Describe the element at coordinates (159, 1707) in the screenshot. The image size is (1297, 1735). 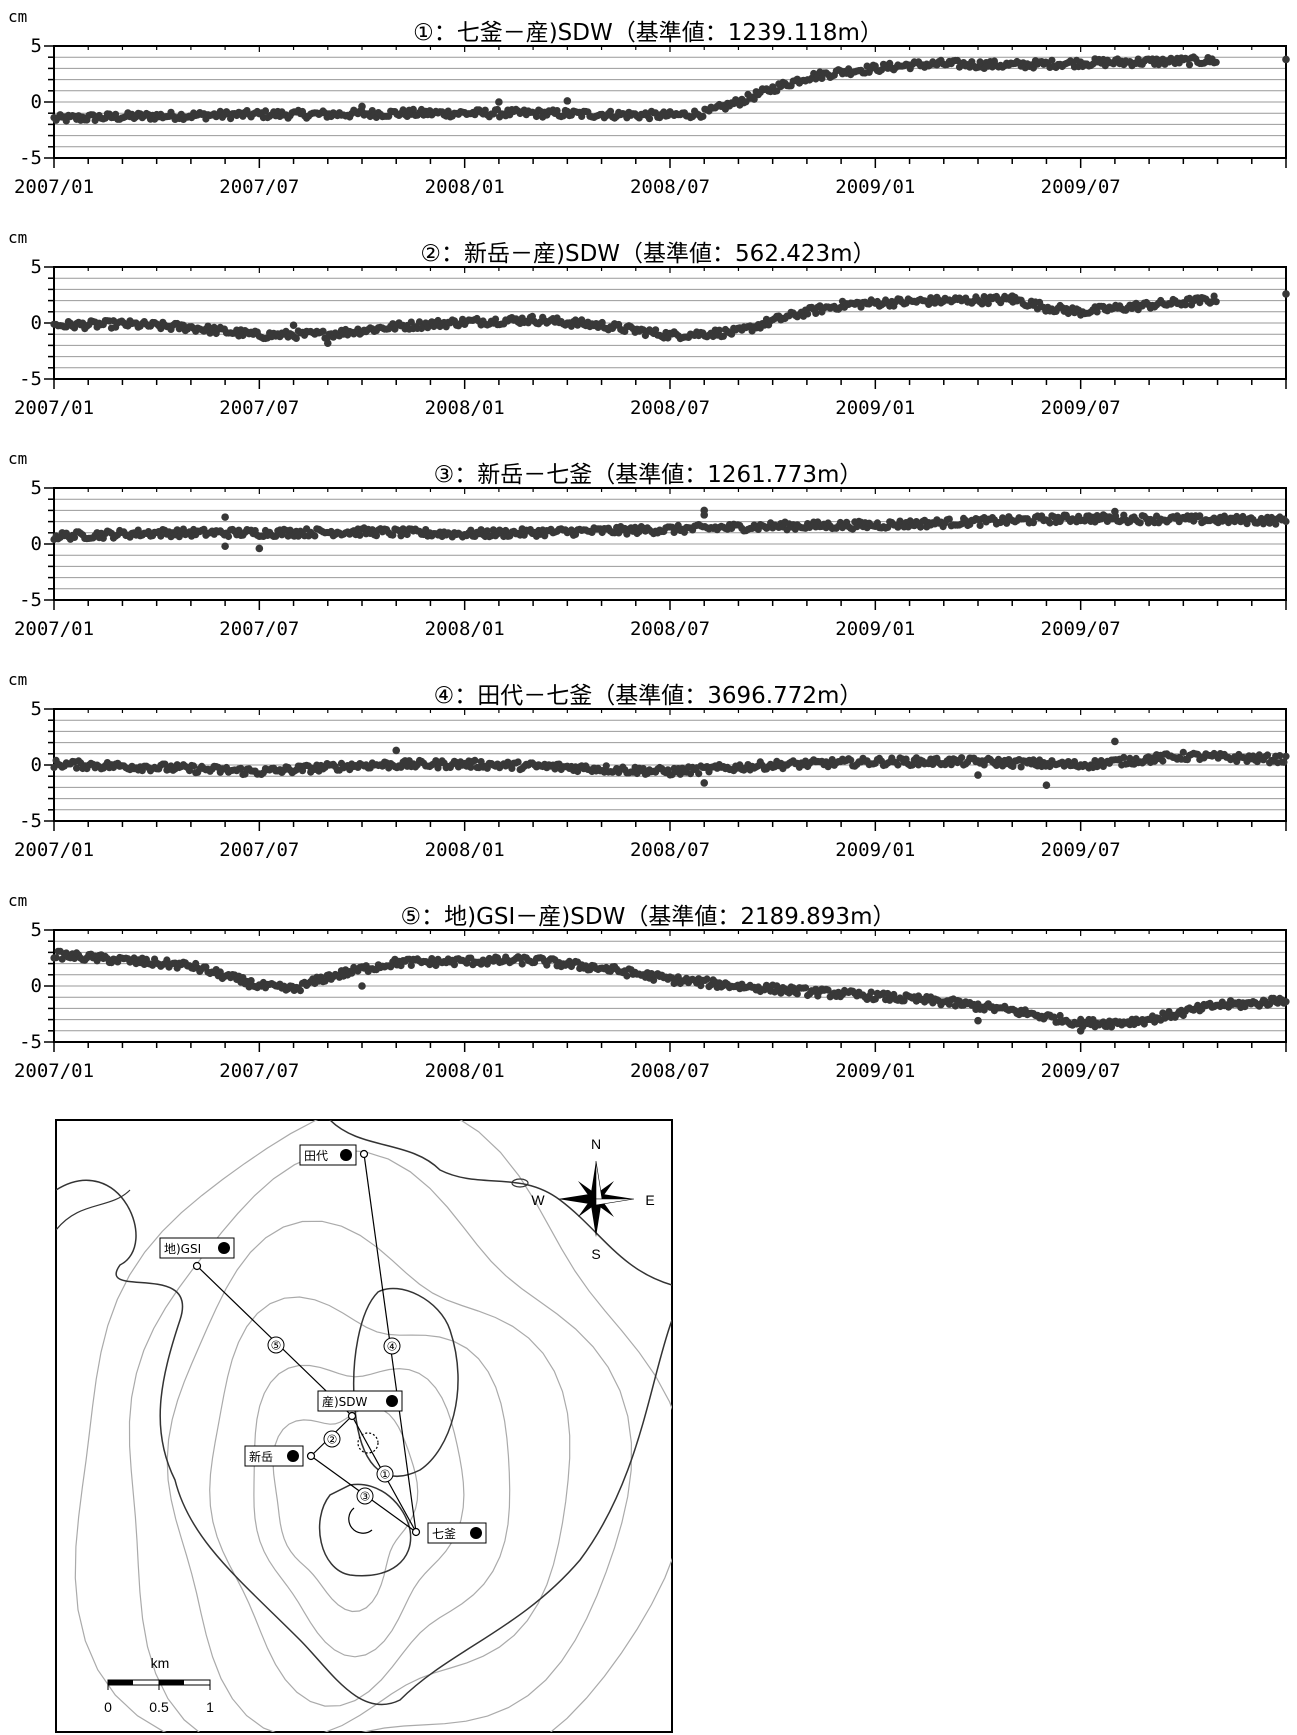
I see `svg-text: 0.5` at that location.